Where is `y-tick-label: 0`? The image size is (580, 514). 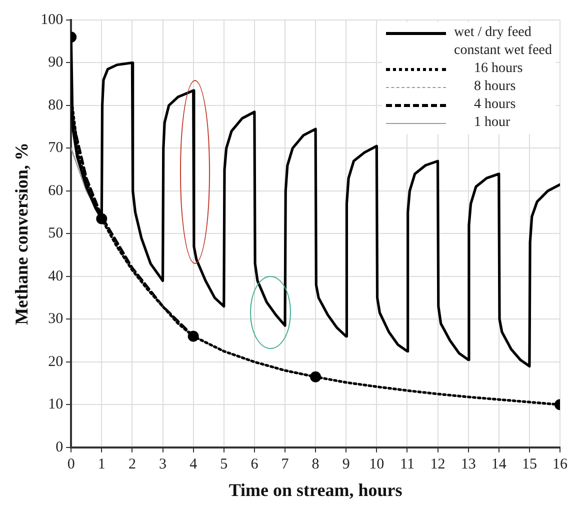
y-tick-label: 0 is located at coordinates (60, 447).